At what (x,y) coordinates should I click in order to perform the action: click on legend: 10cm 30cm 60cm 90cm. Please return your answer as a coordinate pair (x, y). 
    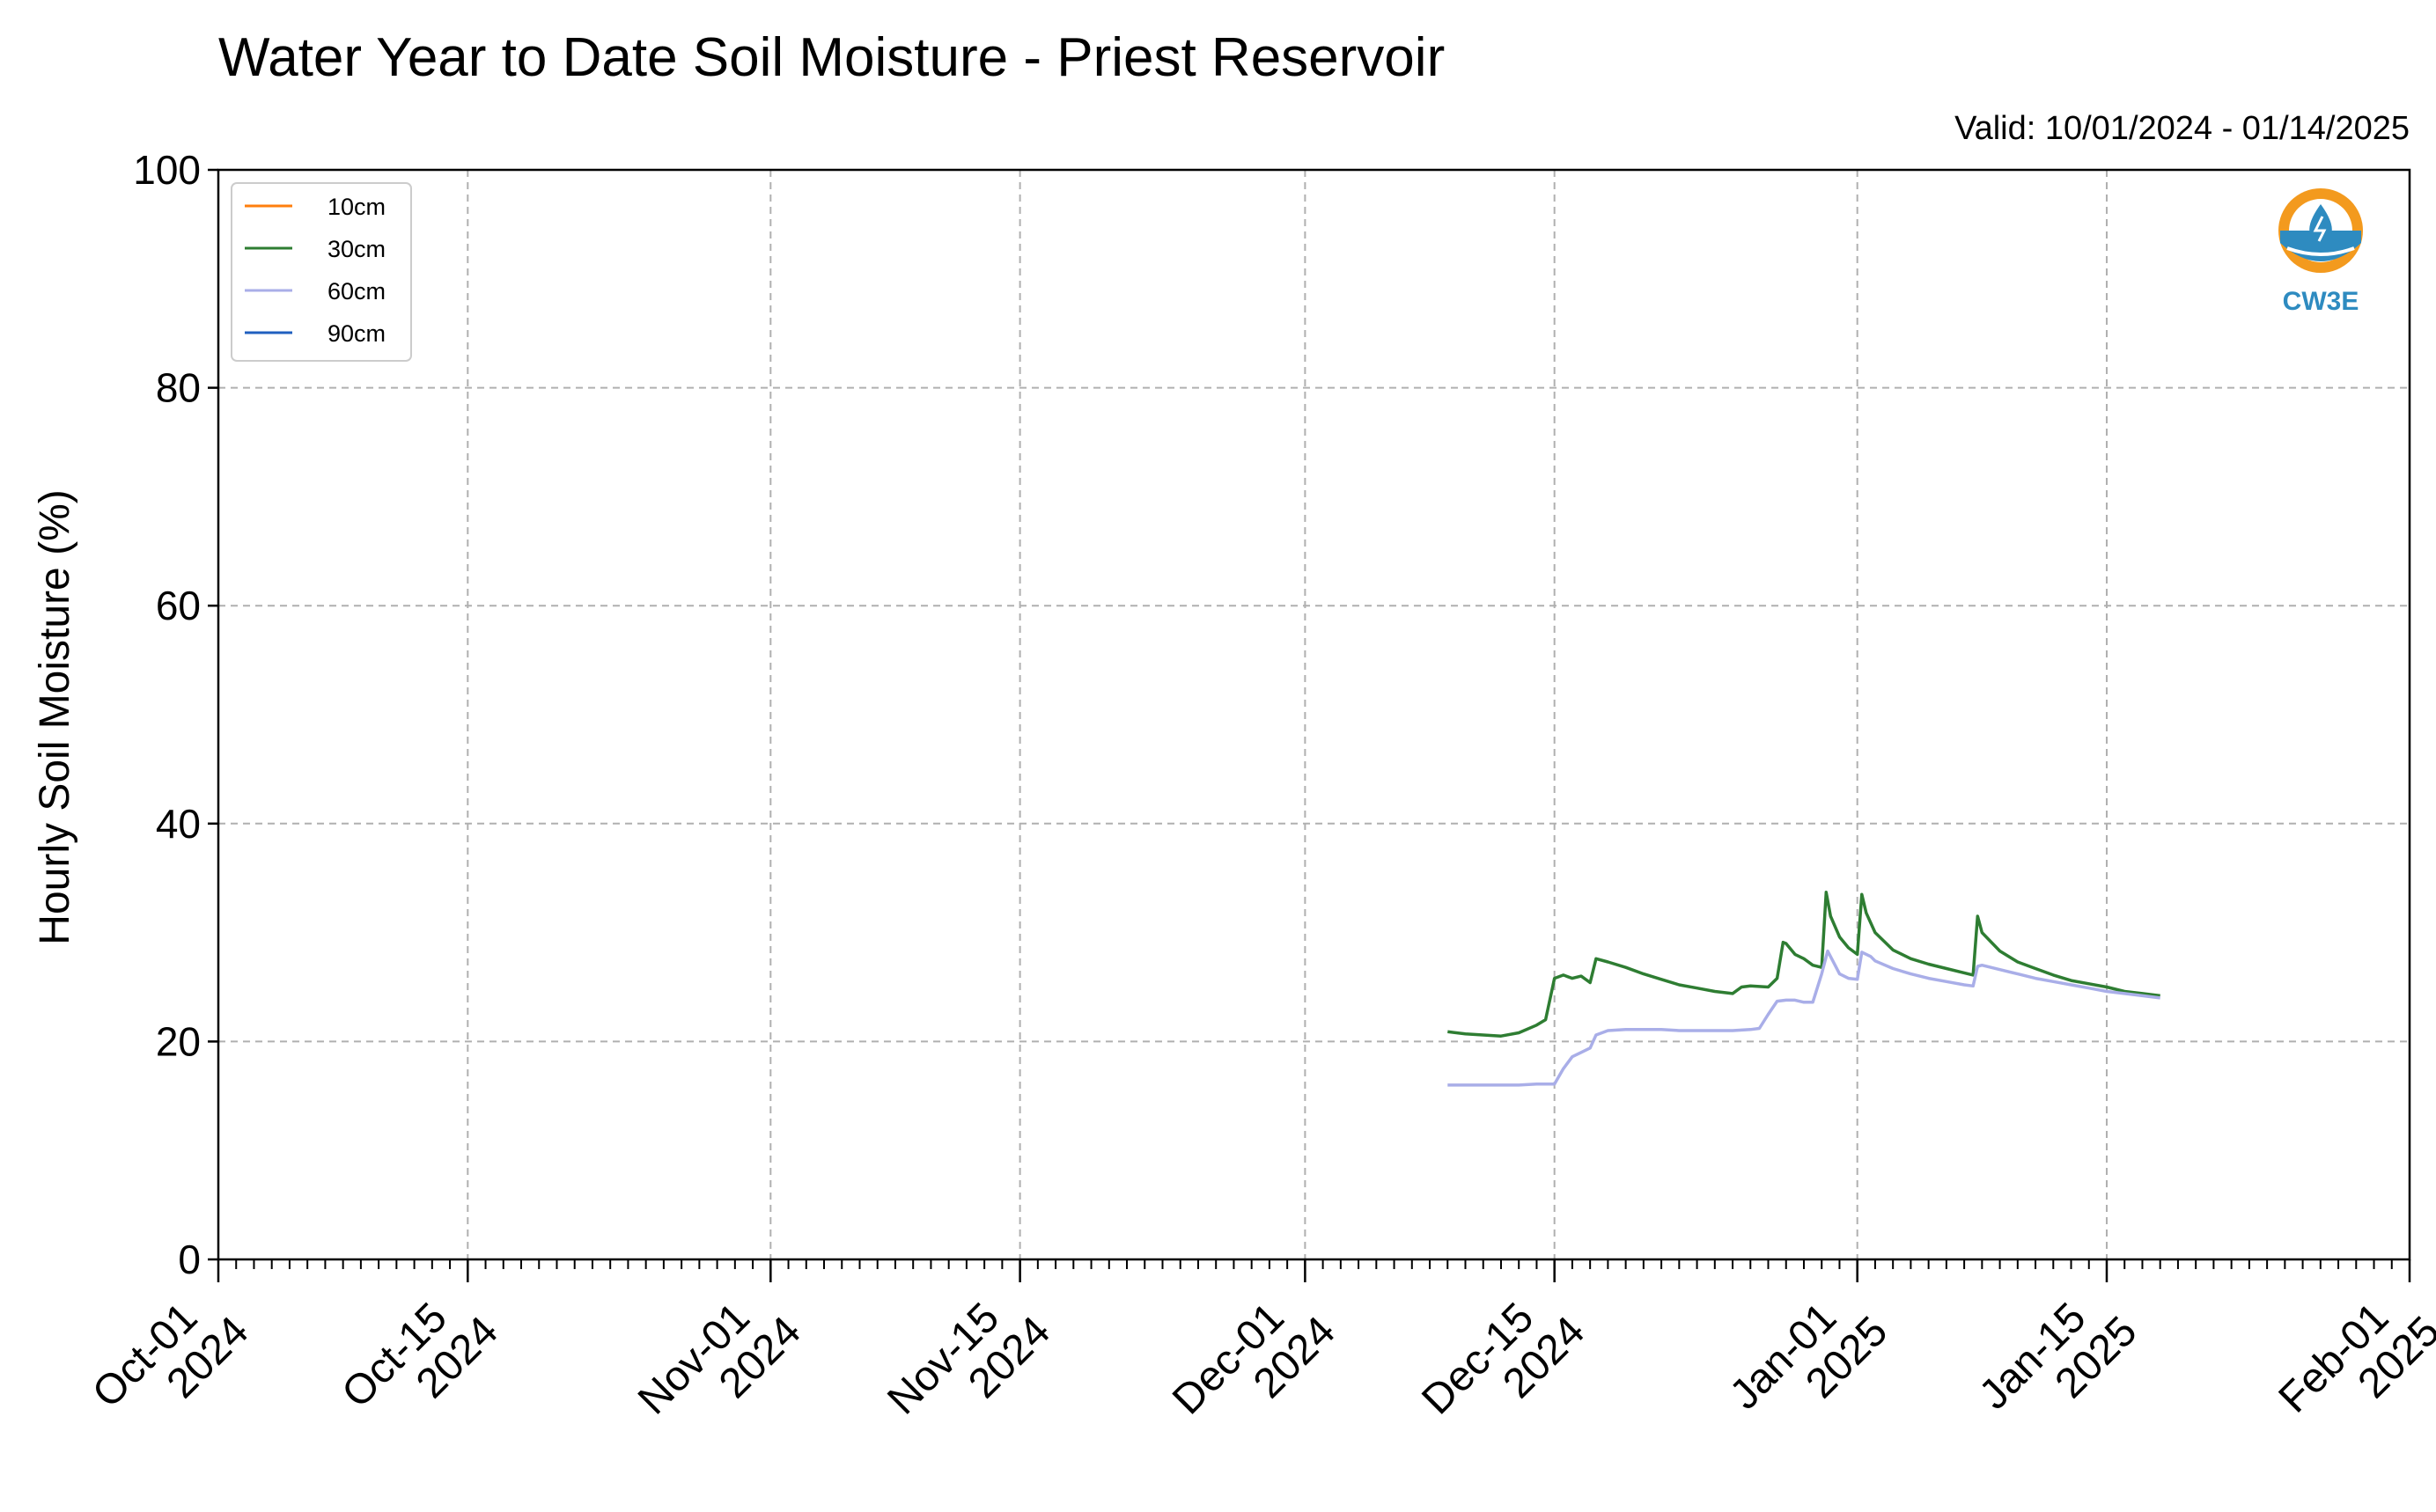
    Looking at the image, I should click on (321, 272).